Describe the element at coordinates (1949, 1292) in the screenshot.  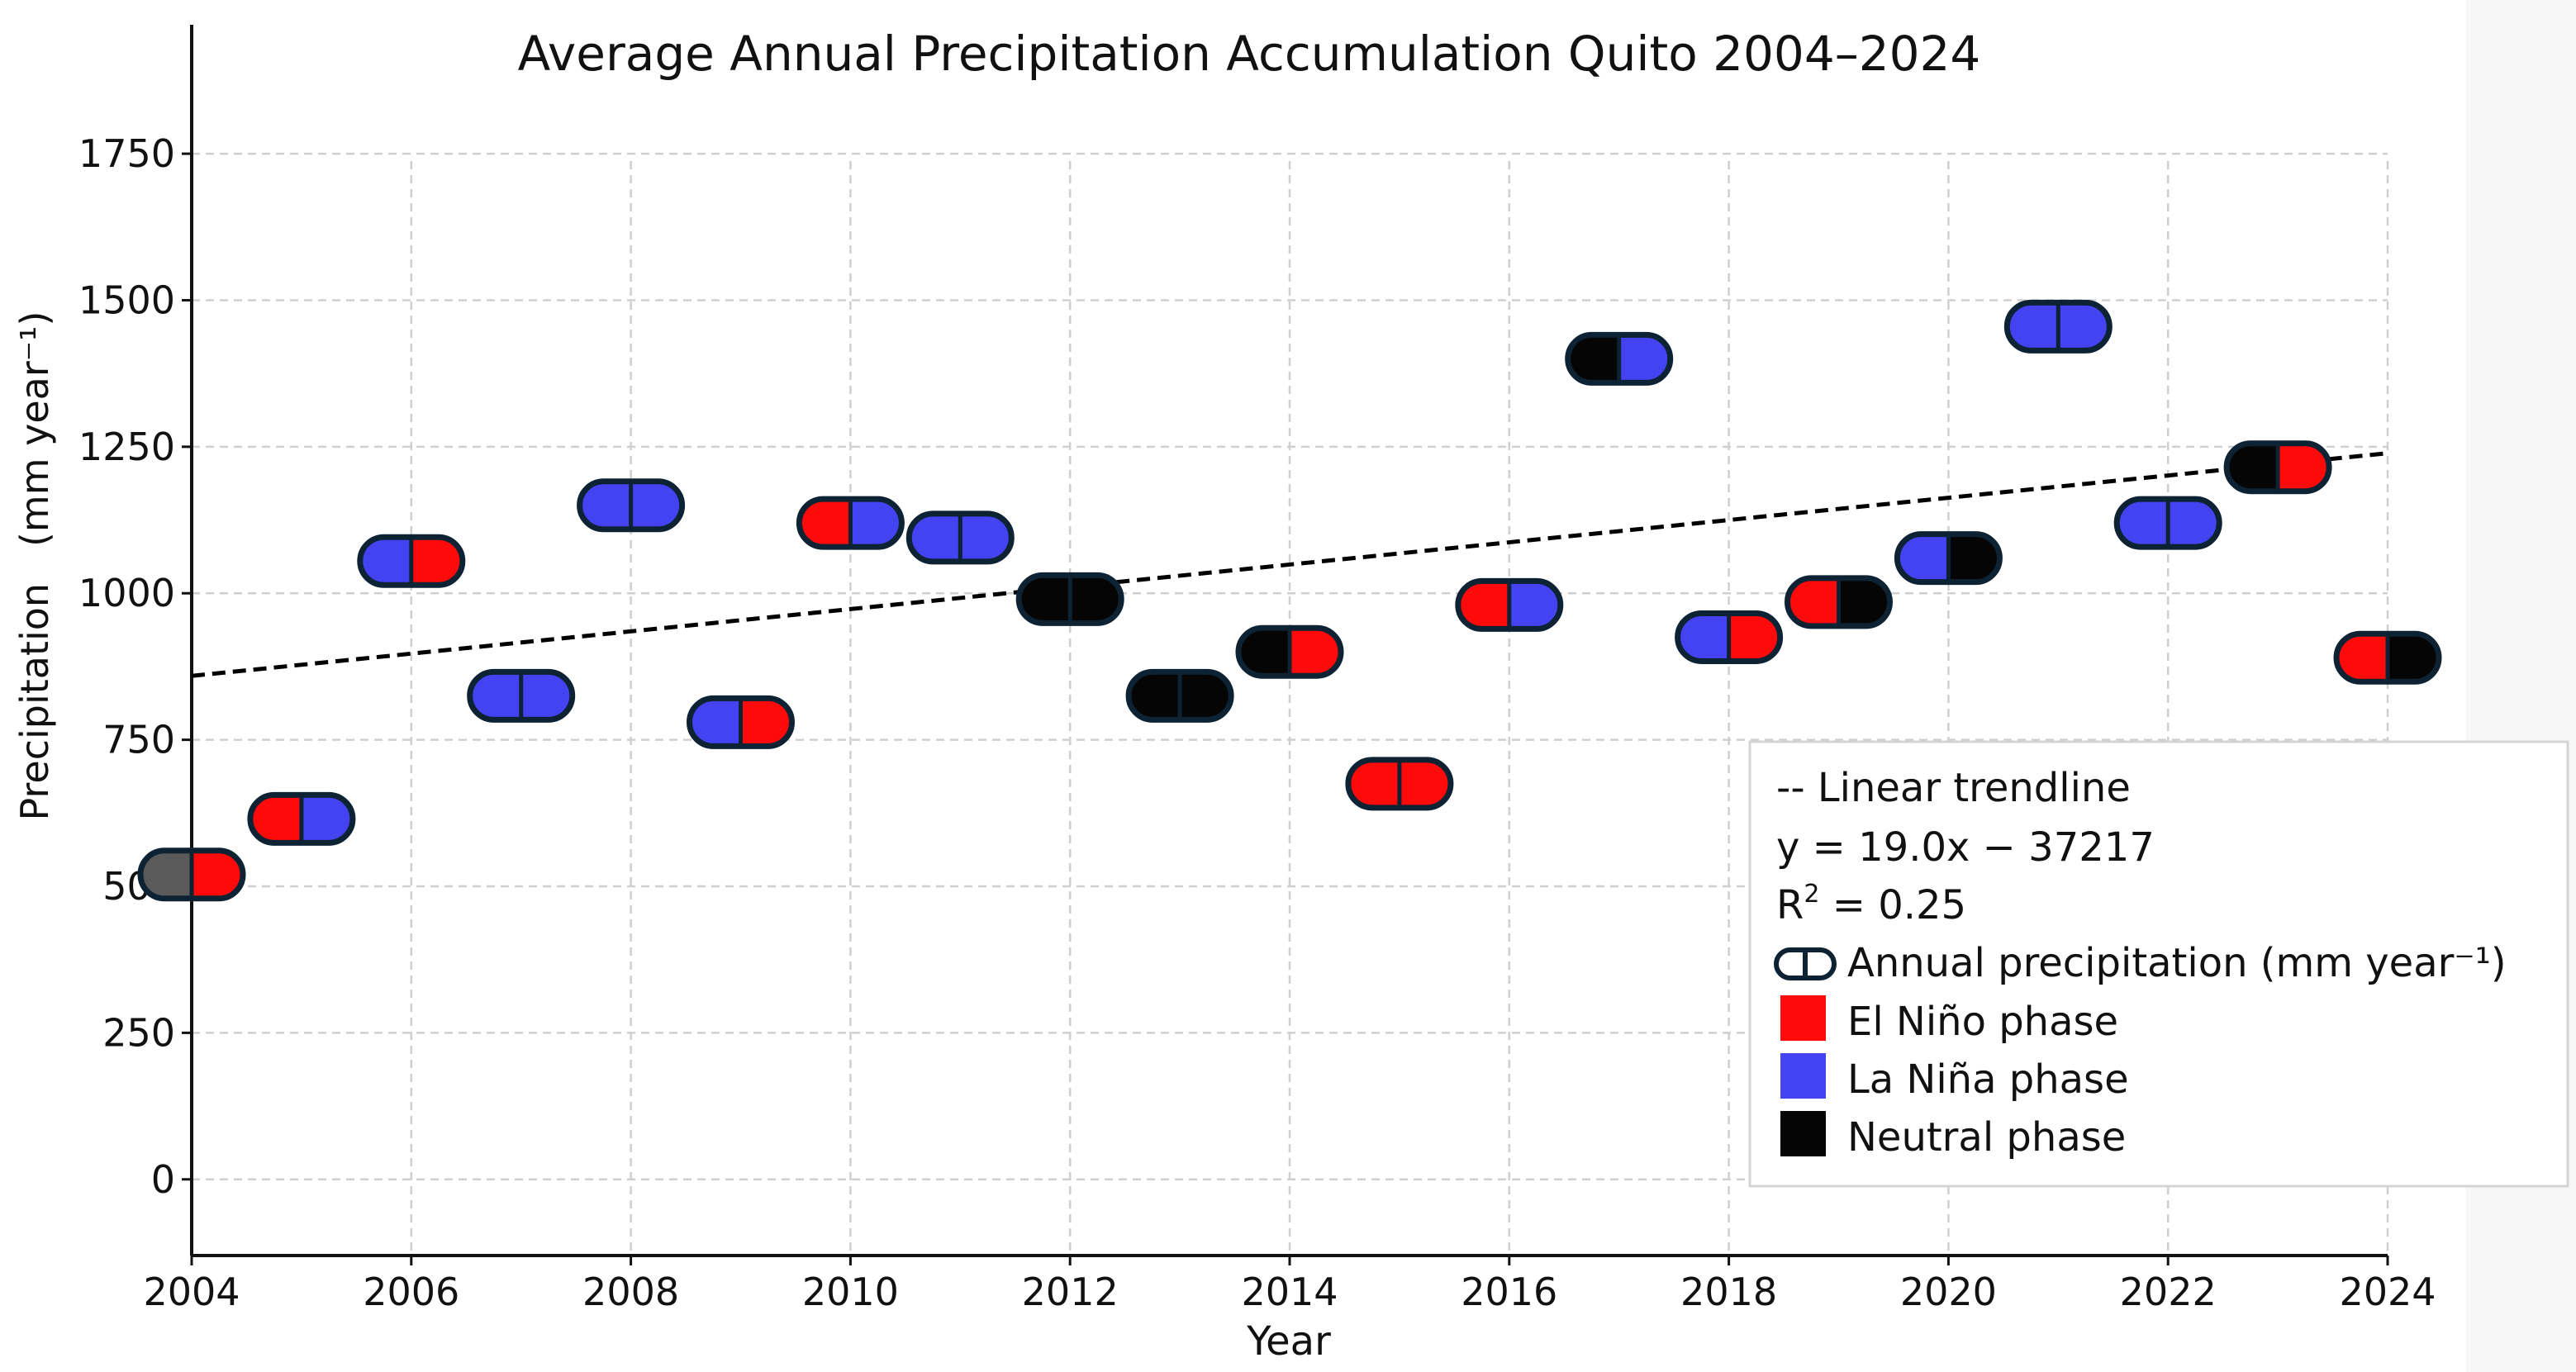
I see `x-tick-label: 2020` at that location.